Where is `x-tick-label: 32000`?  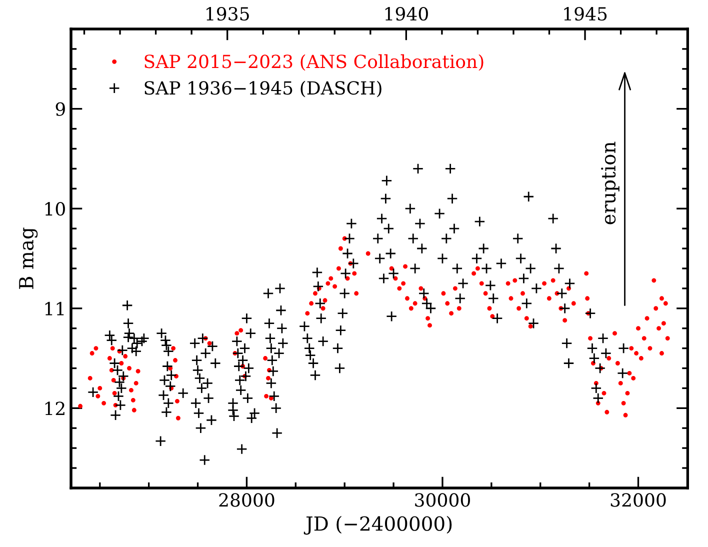 x-tick-label: 32000 is located at coordinates (638, 500).